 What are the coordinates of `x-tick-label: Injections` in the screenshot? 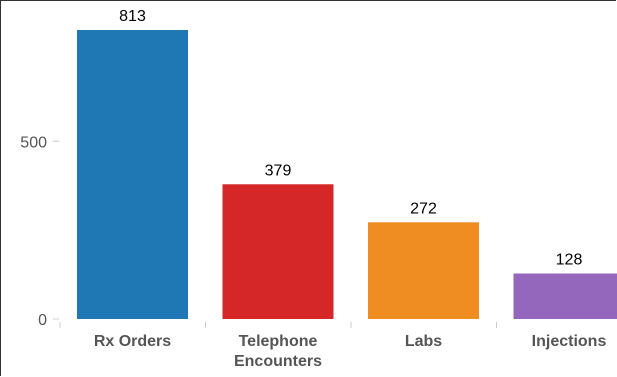 It's located at (569, 341).